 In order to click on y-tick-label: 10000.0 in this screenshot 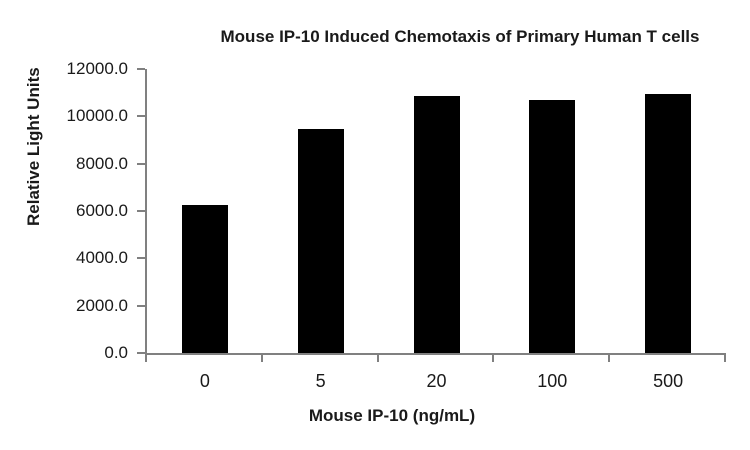, I will do `click(97, 116)`.